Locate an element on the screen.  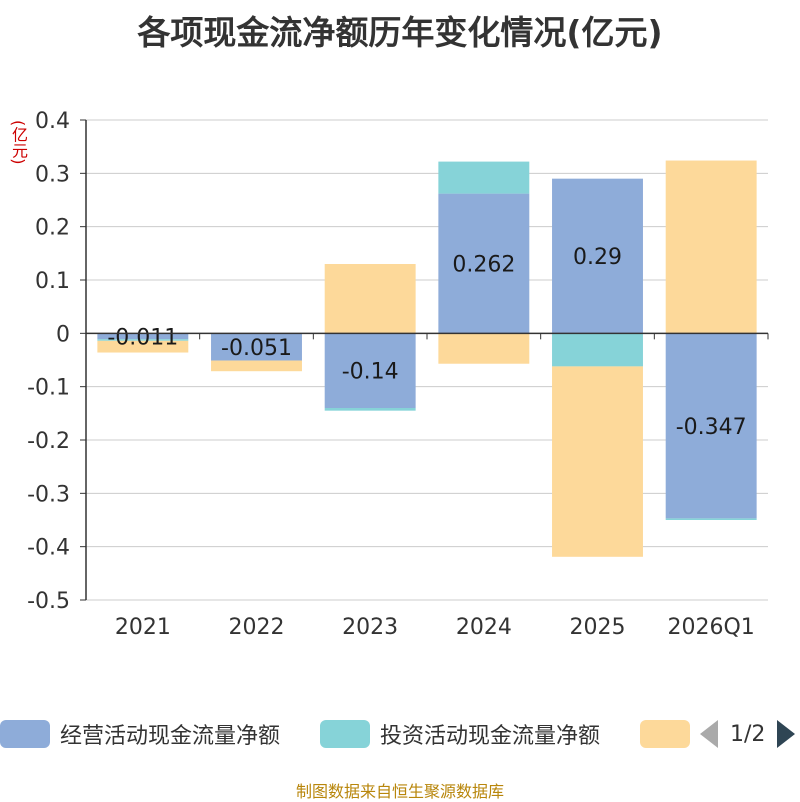
y-tick-label: -0.3 is located at coordinates (48, 494).